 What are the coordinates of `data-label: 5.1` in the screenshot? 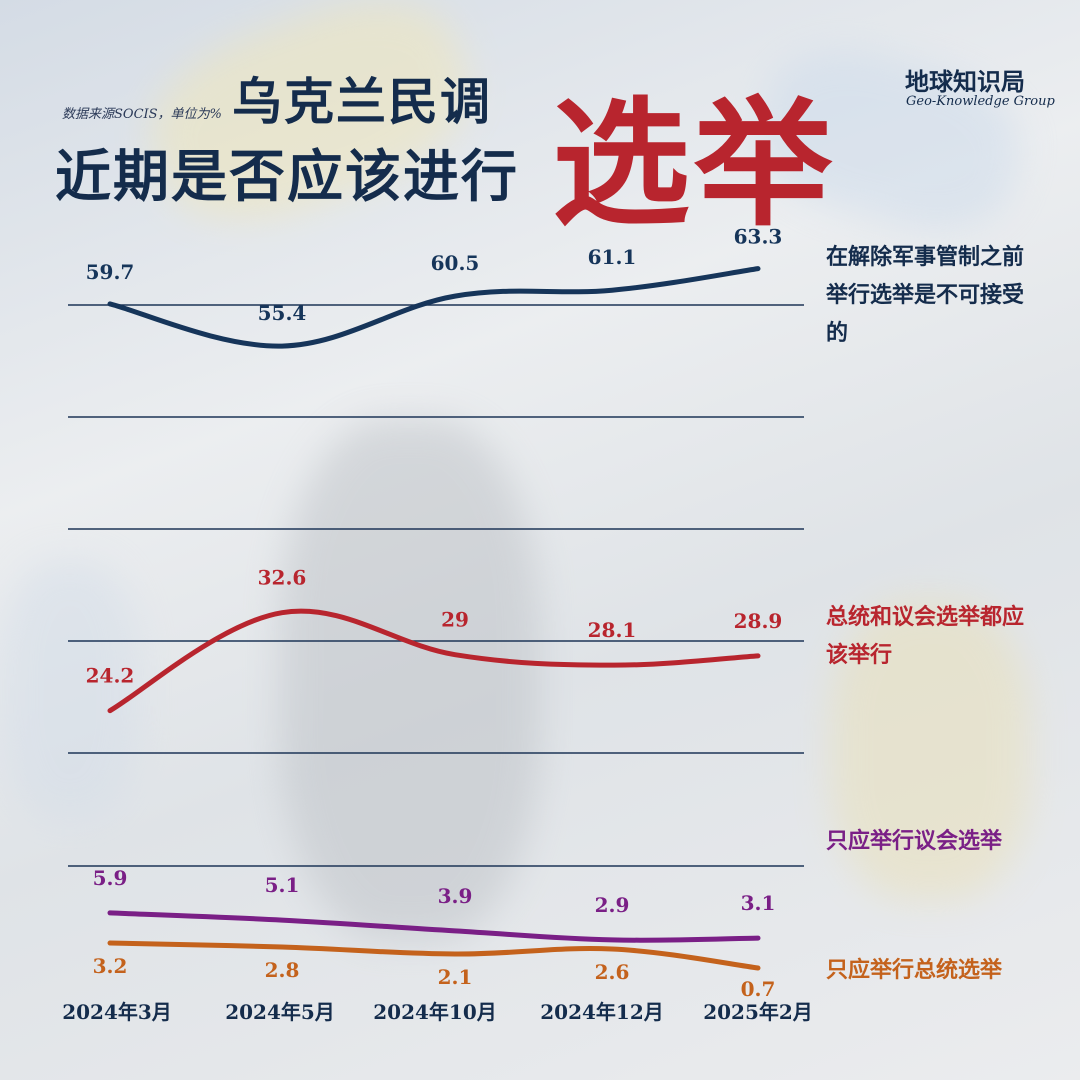 It's located at (282, 885).